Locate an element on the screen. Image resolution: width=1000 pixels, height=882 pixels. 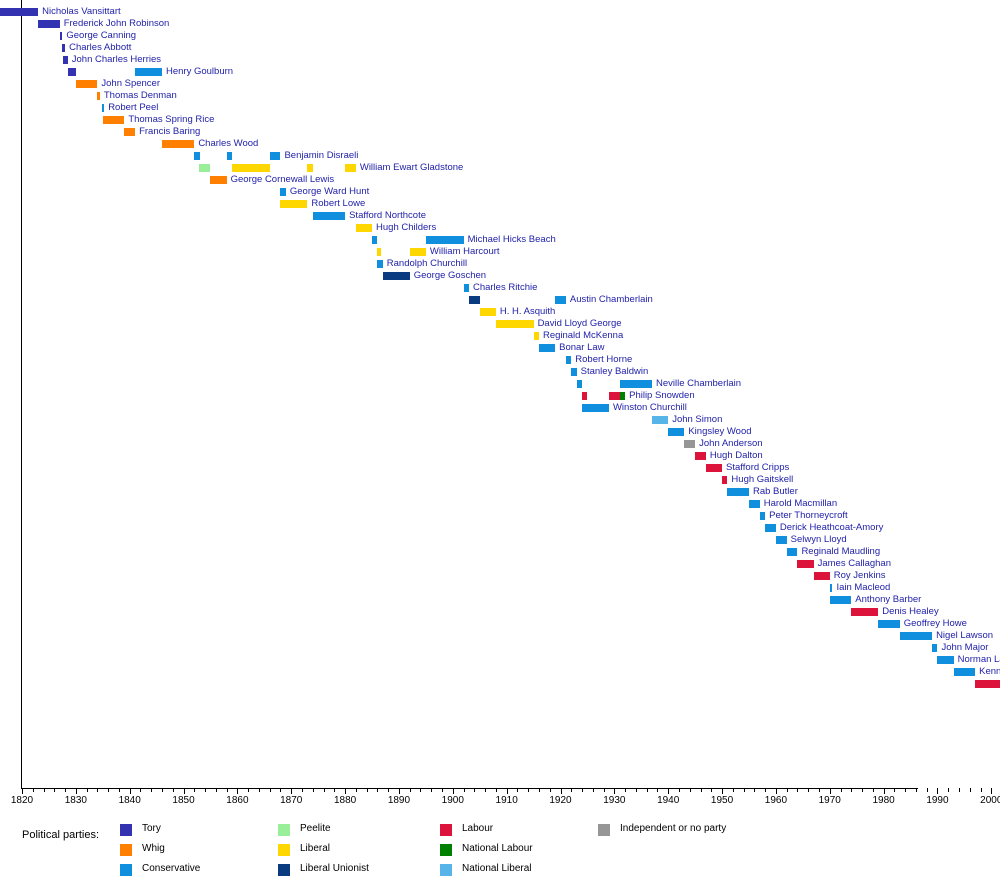
timeline-row: Stanley Baldwin is located at coordinates (500, 372).